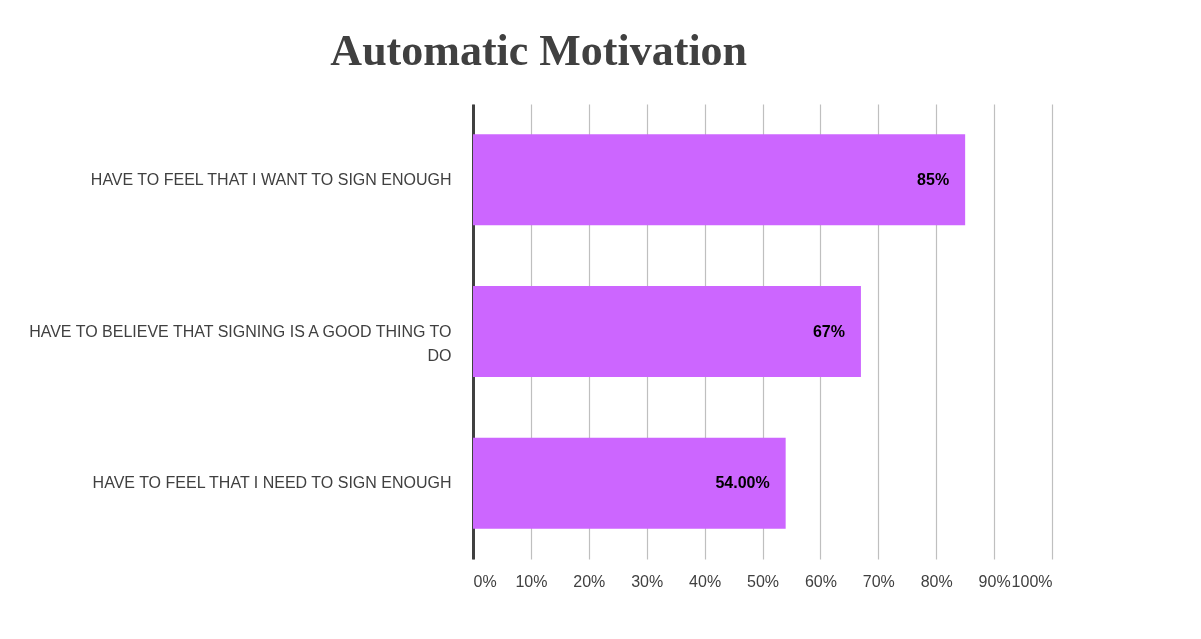 The height and width of the screenshot is (639, 1201). I want to click on x-tick-label: 90%, so click(994, 581).